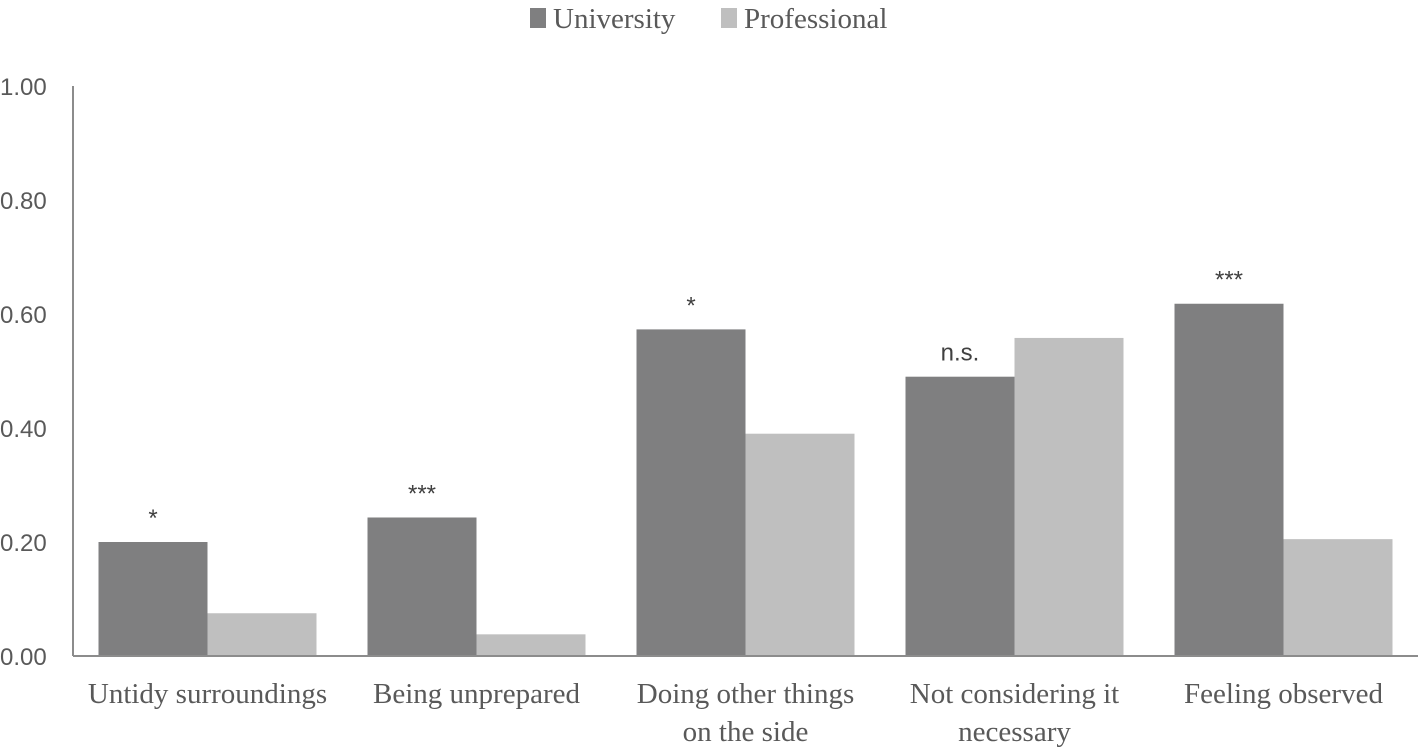 The height and width of the screenshot is (750, 1421). Describe the element at coordinates (23, 429) in the screenshot. I see `y-tick-label: 0.40` at that location.